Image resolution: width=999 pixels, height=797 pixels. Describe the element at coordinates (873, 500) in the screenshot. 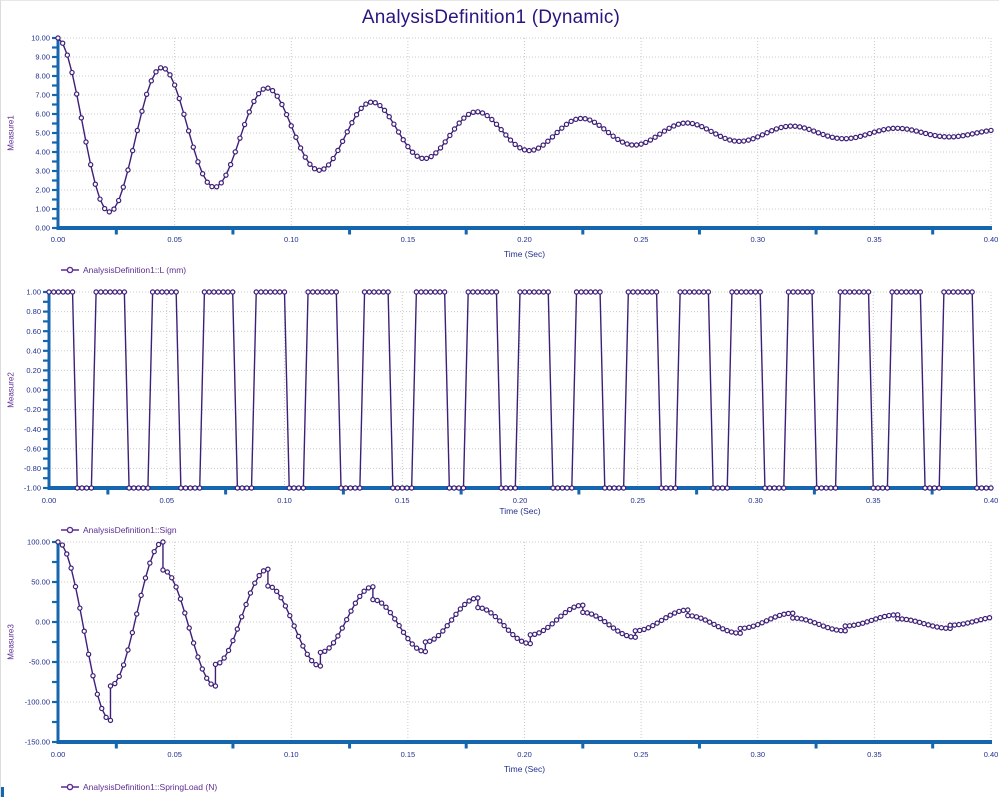

I see `x-tick-label: 0.35` at that location.